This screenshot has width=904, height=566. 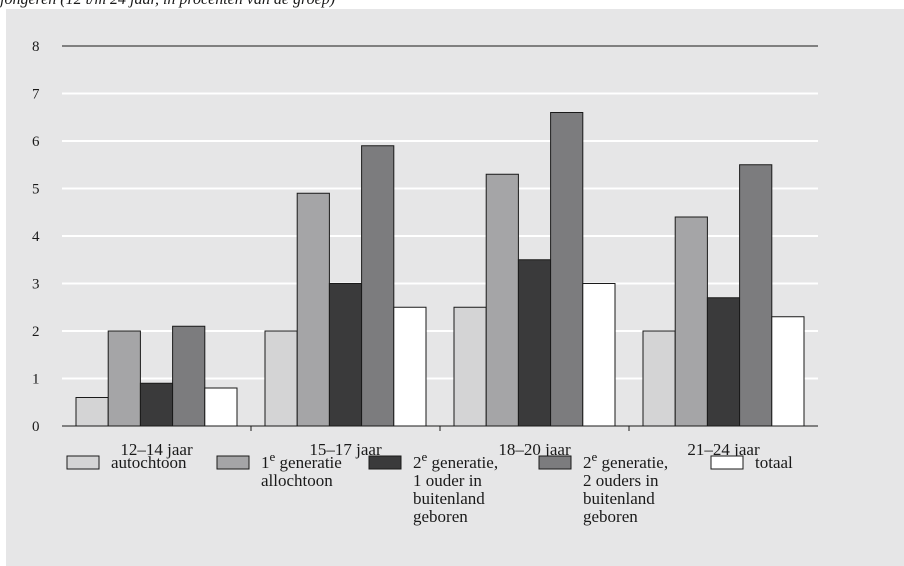 I want to click on bar-autochtoon-21-24-jaar, so click(x=659, y=378).